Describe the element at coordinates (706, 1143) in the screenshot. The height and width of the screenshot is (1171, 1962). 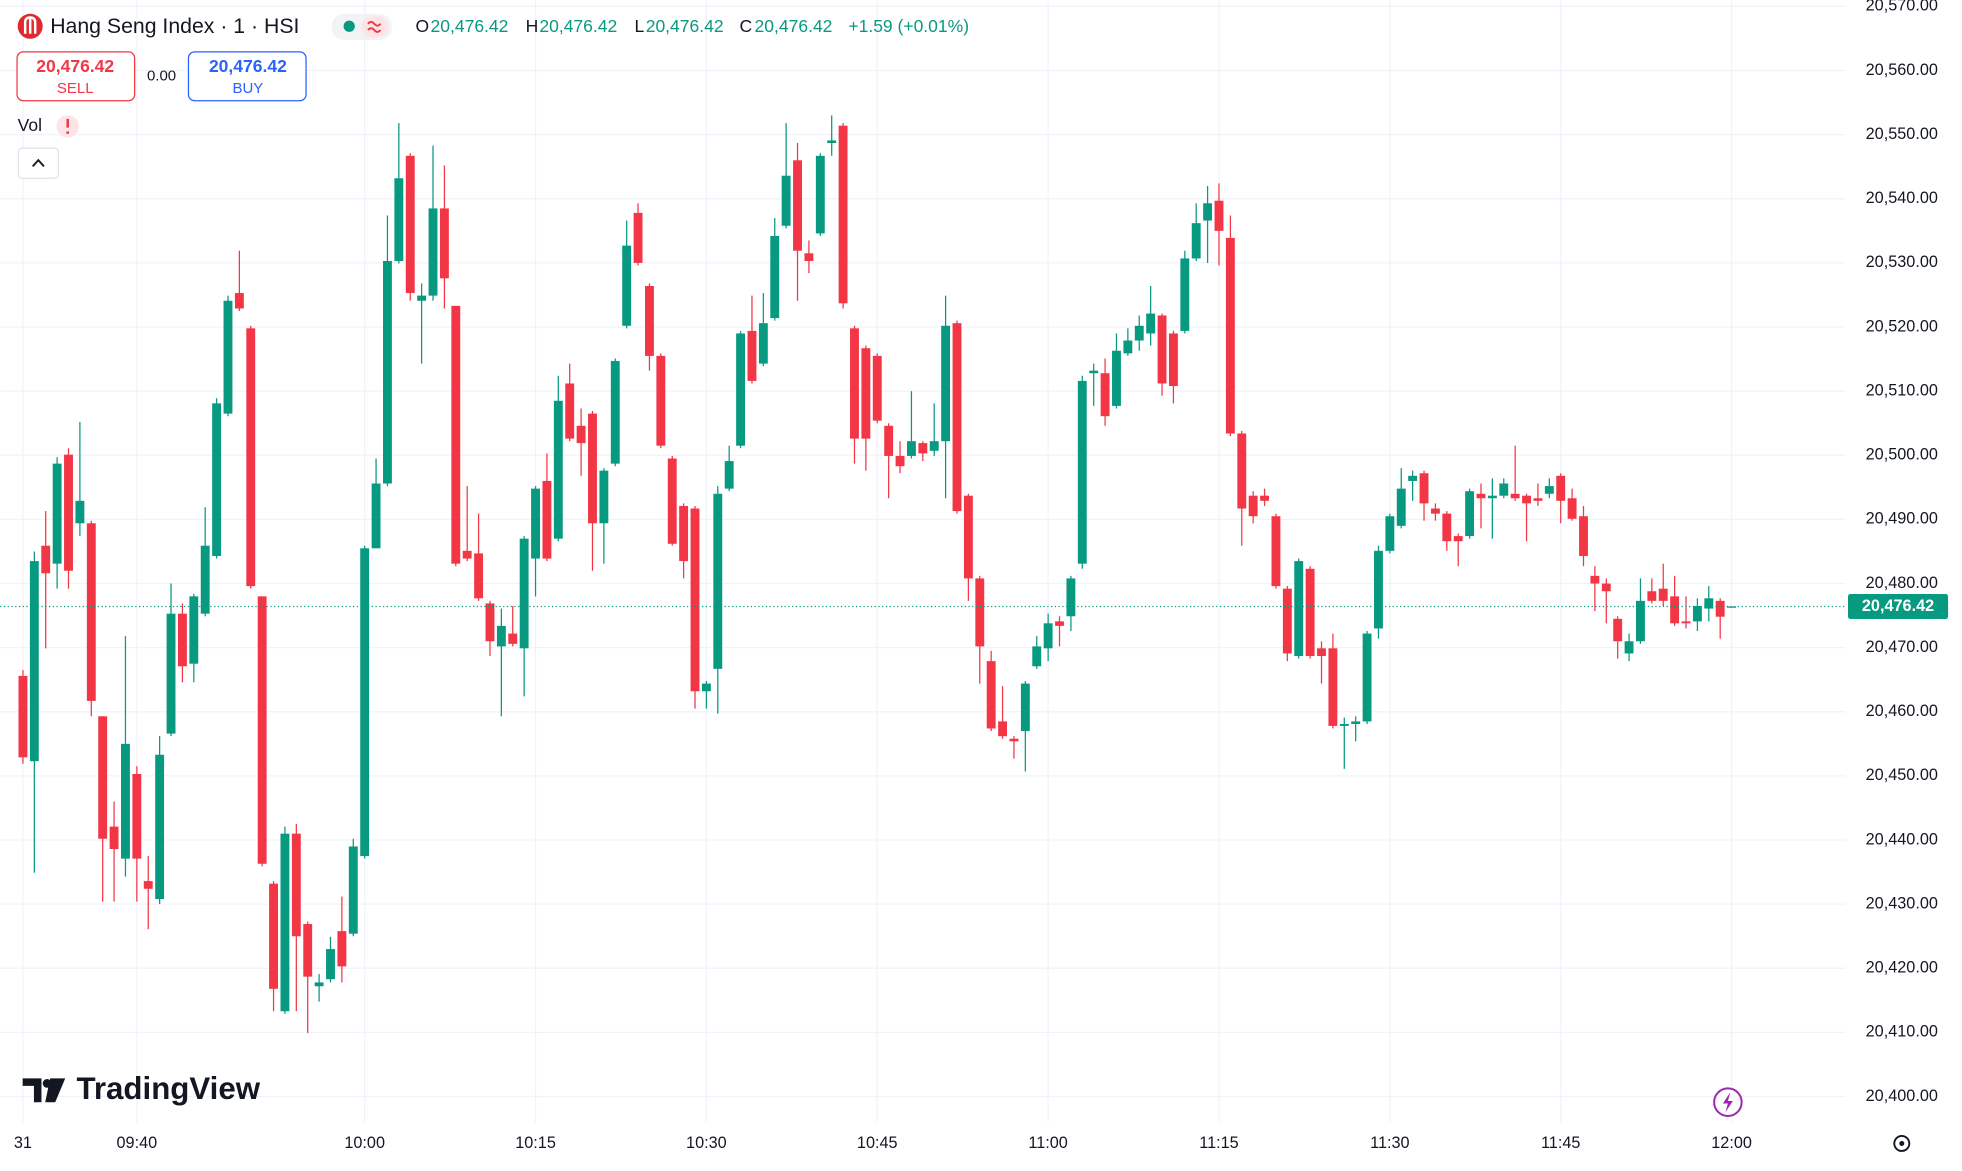
I see `x-tick-label: 10:30` at that location.